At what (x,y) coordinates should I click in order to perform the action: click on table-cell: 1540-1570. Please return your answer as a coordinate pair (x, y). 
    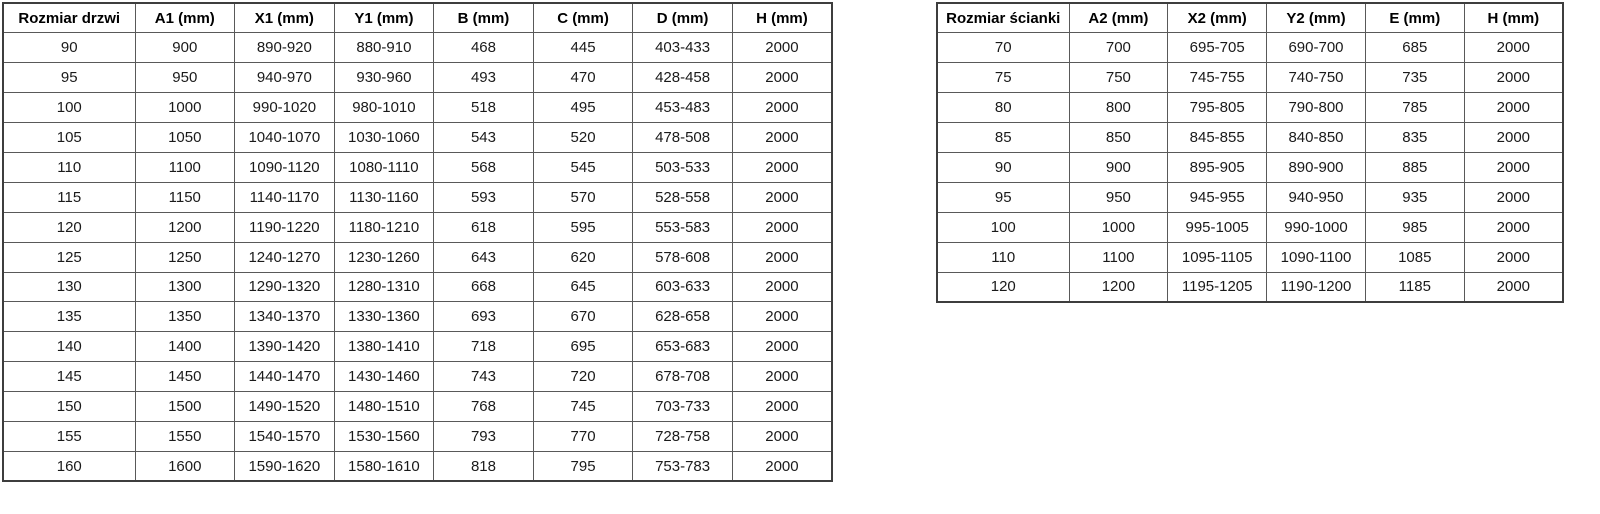
    Looking at the image, I should click on (284, 436).